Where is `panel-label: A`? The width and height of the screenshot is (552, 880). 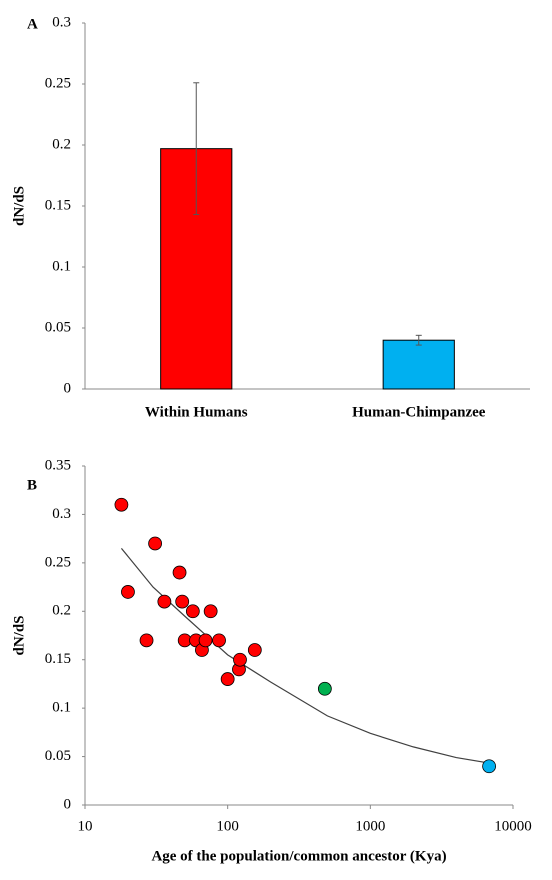
panel-label: A is located at coordinates (32, 24).